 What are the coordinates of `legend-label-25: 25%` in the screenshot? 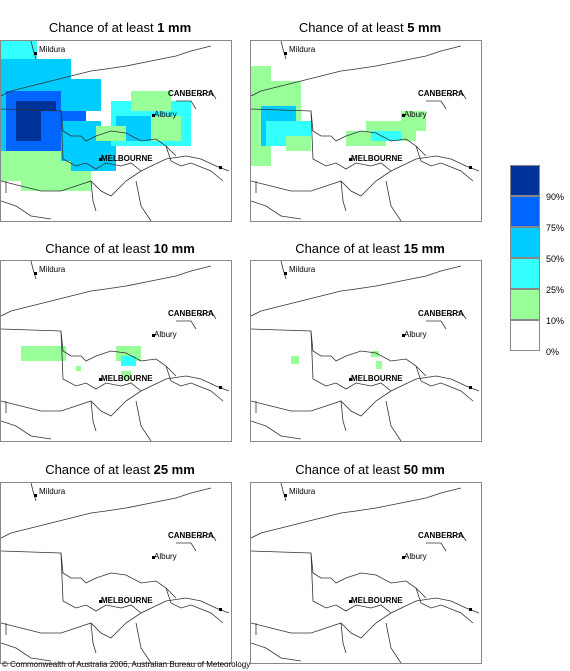 It's located at (555, 290).